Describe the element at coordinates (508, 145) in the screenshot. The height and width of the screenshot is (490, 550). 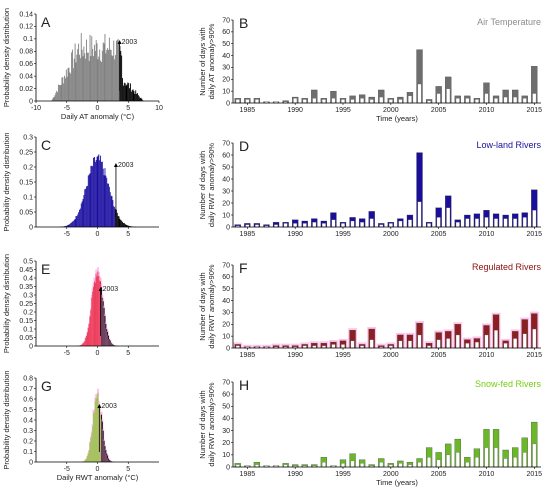
I see `panel-title: Low-land Rivers` at that location.